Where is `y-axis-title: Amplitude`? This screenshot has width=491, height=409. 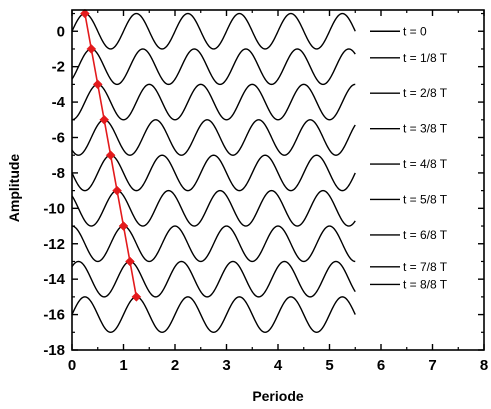
y-axis-title: Amplitude is located at coordinates (14, 188).